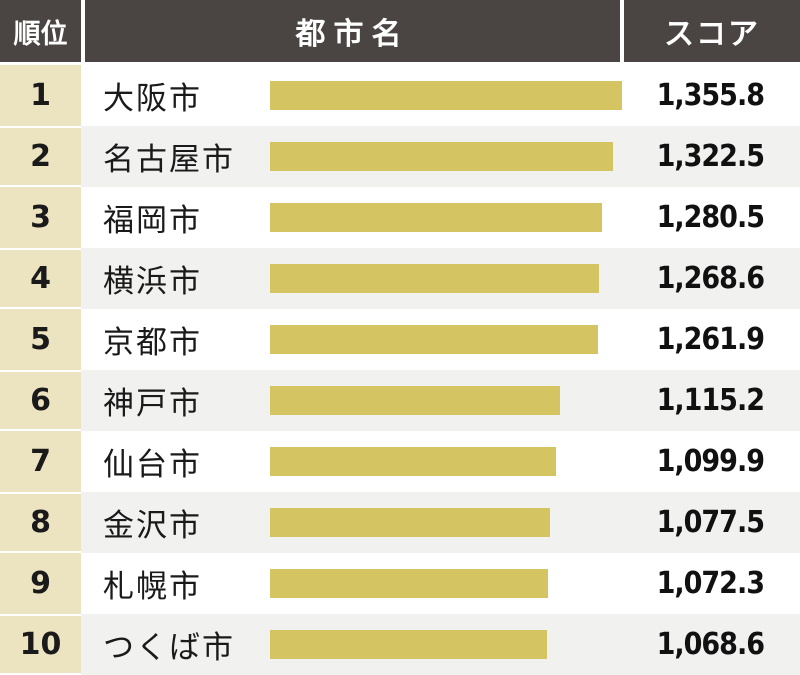 The width and height of the screenshot is (800, 675). I want to click on rank-label: 2, so click(40, 156).